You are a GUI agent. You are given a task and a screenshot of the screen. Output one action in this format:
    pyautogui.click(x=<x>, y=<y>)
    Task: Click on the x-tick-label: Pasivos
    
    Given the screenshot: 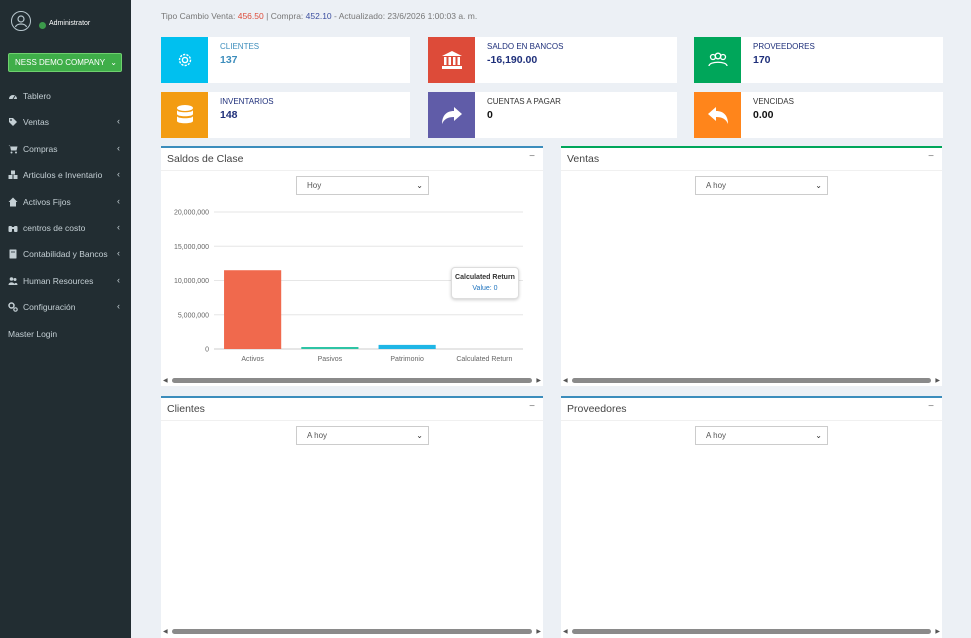 What is the action you would take?
    pyautogui.click(x=330, y=359)
    